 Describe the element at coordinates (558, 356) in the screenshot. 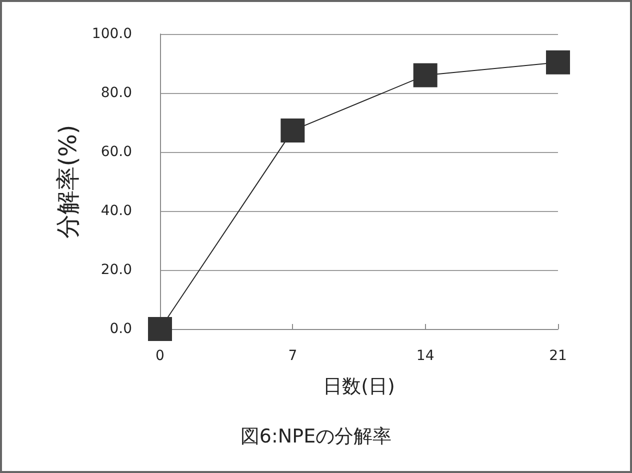

I see `x-tick-label: 21` at that location.